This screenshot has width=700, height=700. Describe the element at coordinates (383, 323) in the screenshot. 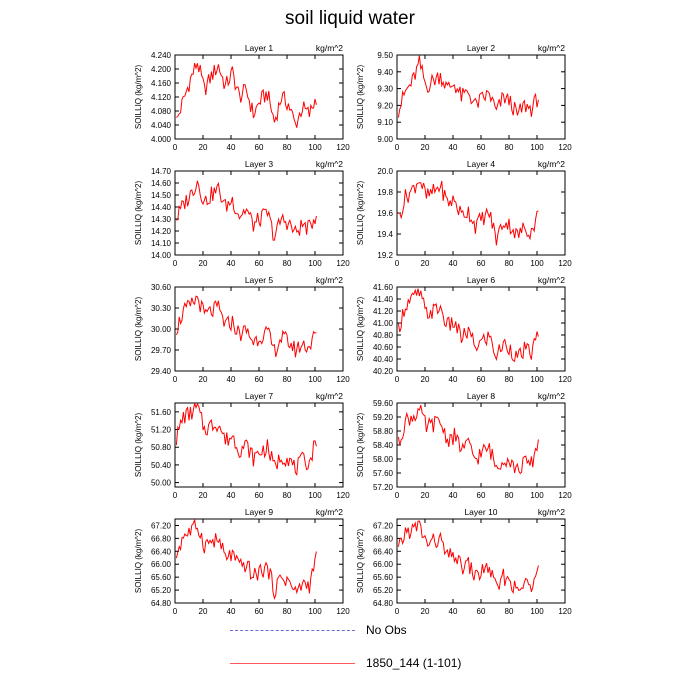

I see `y-tick-label: 41.00` at that location.